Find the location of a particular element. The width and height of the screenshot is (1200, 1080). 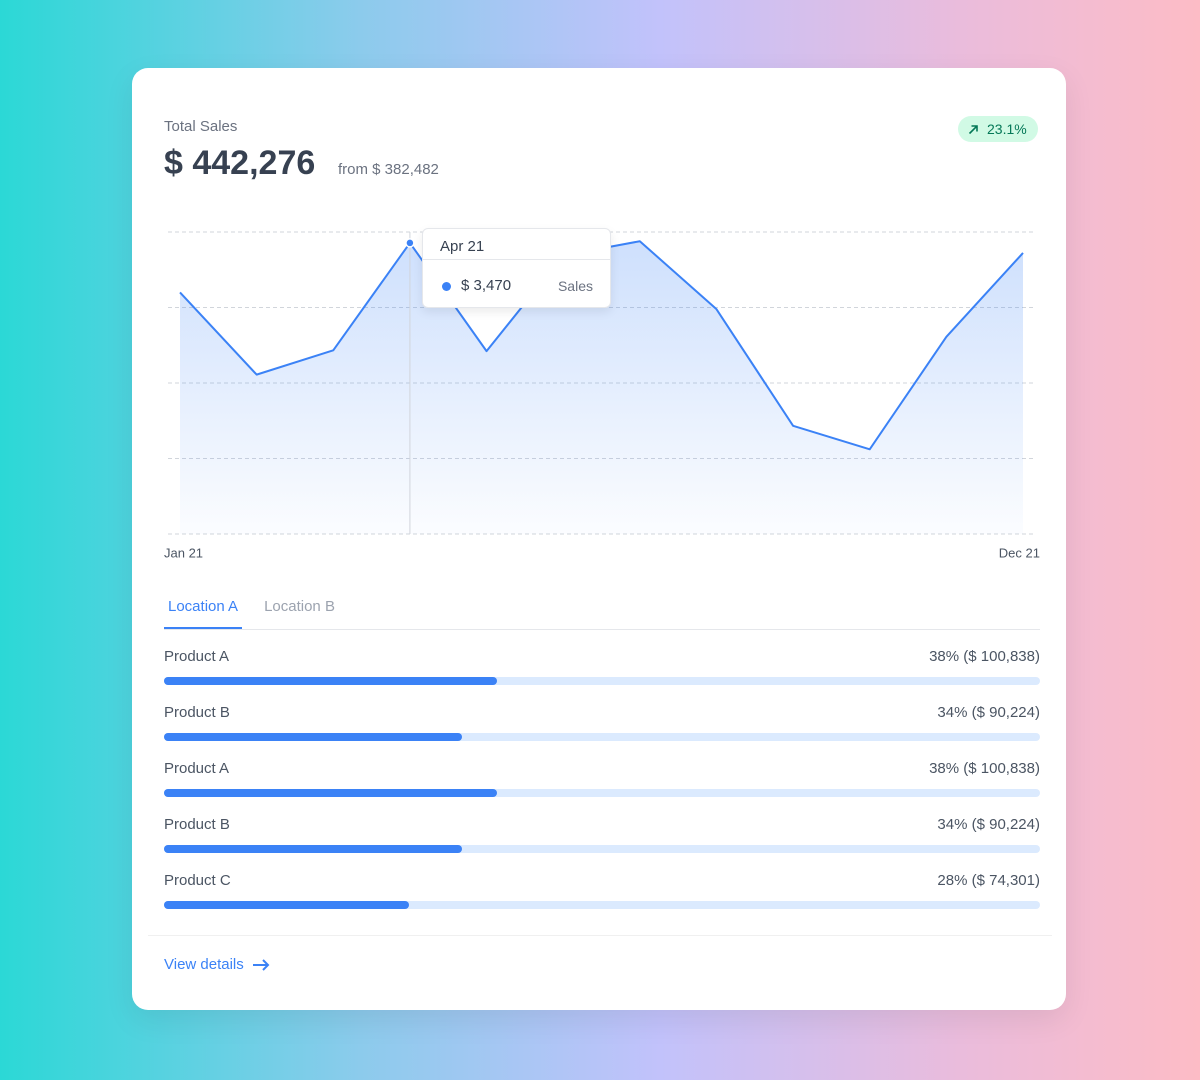

tooltip-divider is located at coordinates (516, 259).